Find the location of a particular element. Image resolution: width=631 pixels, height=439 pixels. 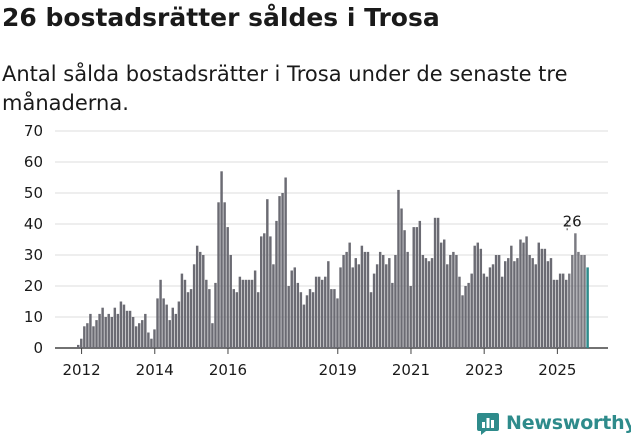

chart-title: 26 bostadsrätter såldes i Trosa is located at coordinates (221, 17).